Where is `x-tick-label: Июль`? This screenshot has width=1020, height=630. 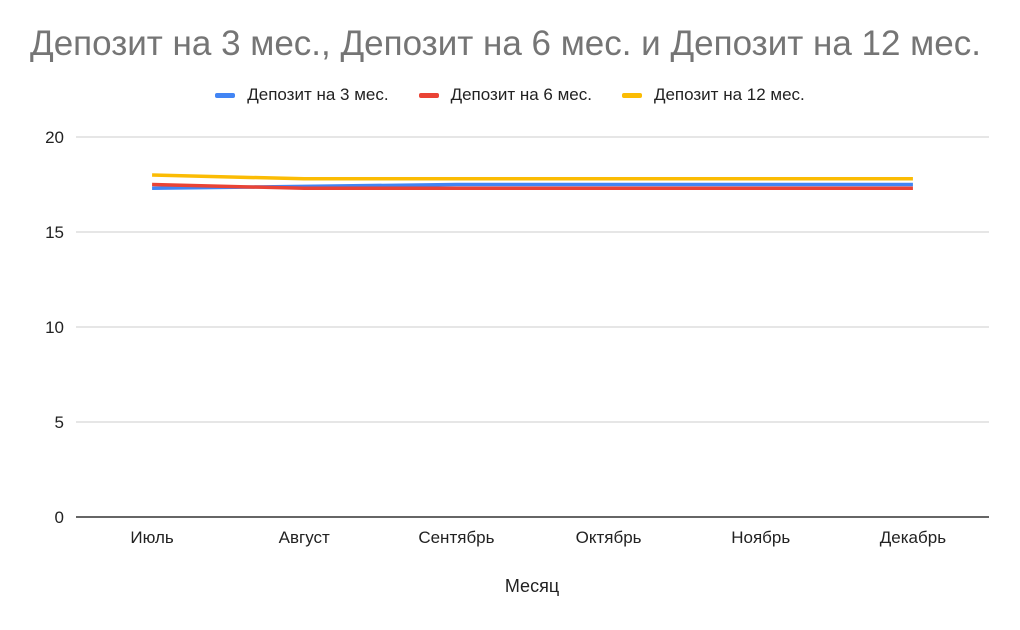
x-tick-label: Июль is located at coordinates (152, 537).